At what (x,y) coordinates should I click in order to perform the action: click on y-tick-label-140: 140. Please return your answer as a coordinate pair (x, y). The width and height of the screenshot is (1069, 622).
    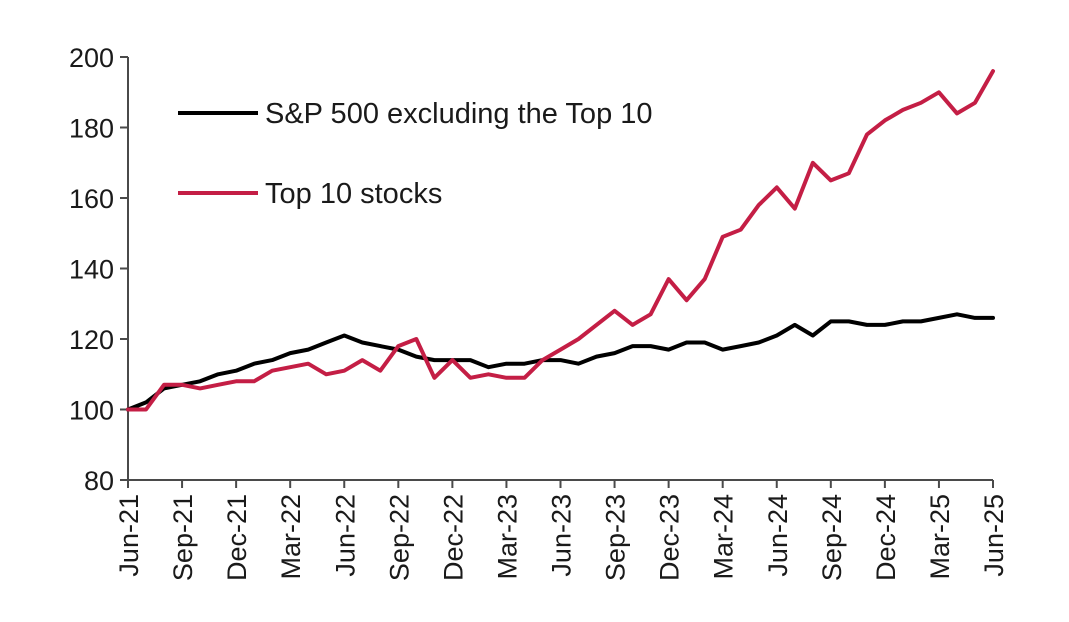
    Looking at the image, I should click on (91, 270).